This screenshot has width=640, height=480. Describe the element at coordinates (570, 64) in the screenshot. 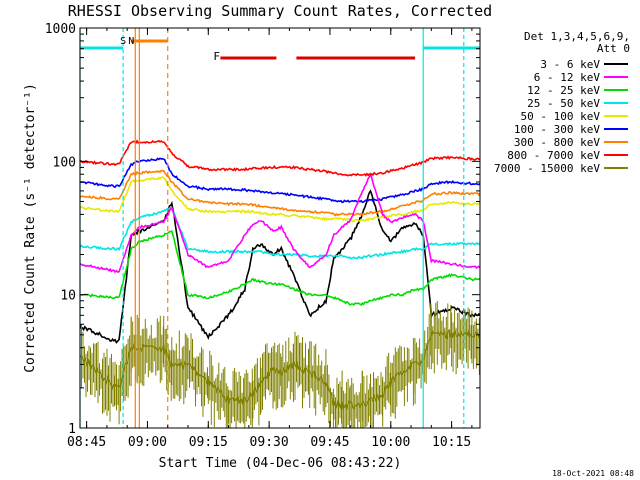

I see `legend-label-1: 3 - 6 keV` at that location.